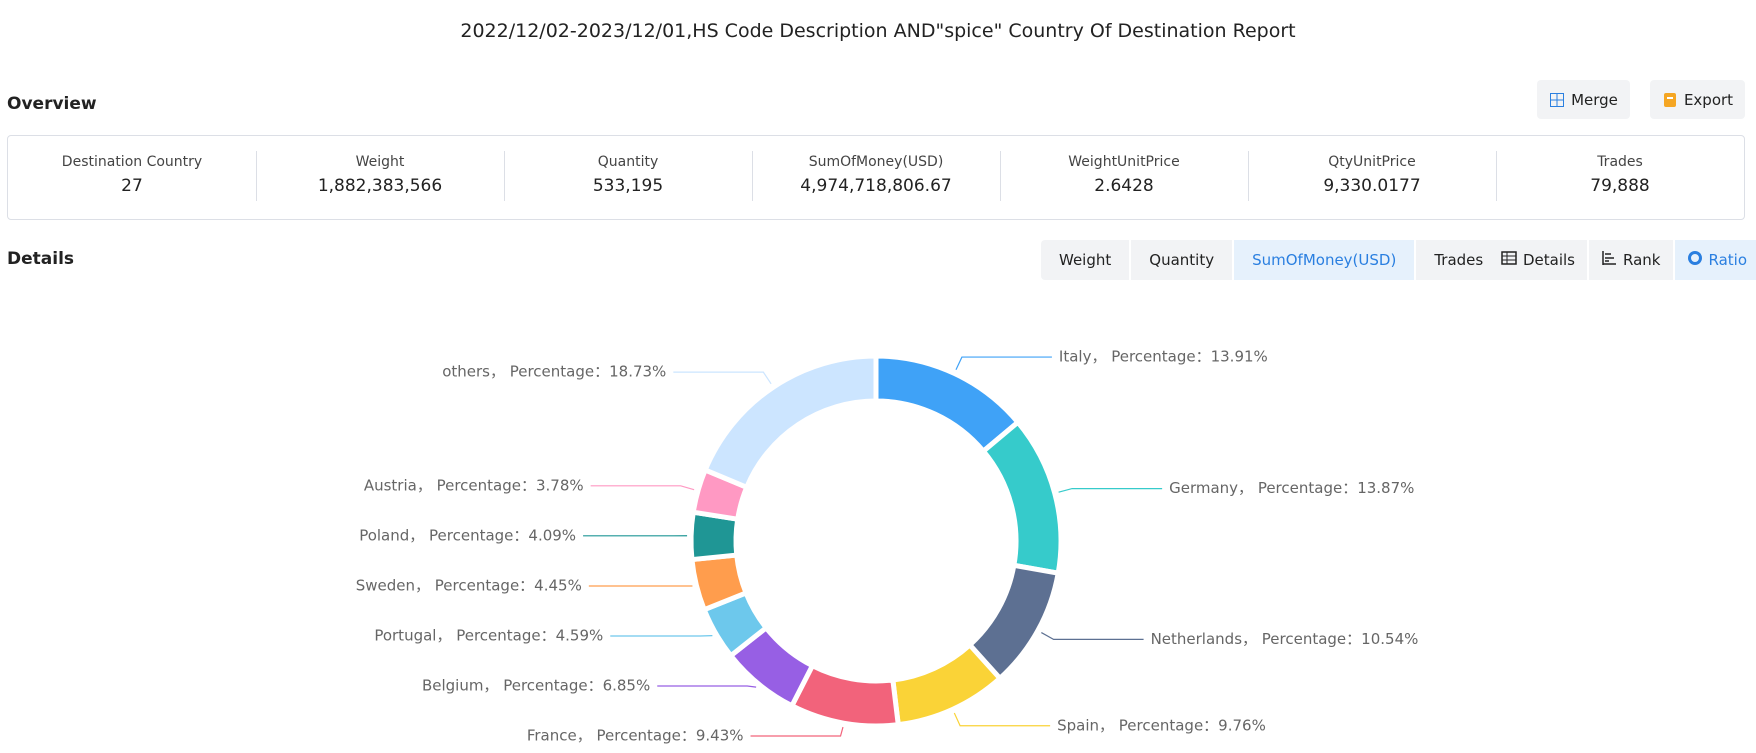 This screenshot has width=1756, height=753. What do you see at coordinates (474, 485) in the screenshot?
I see `slice-label: Austria， Percentage：3.78%` at bounding box center [474, 485].